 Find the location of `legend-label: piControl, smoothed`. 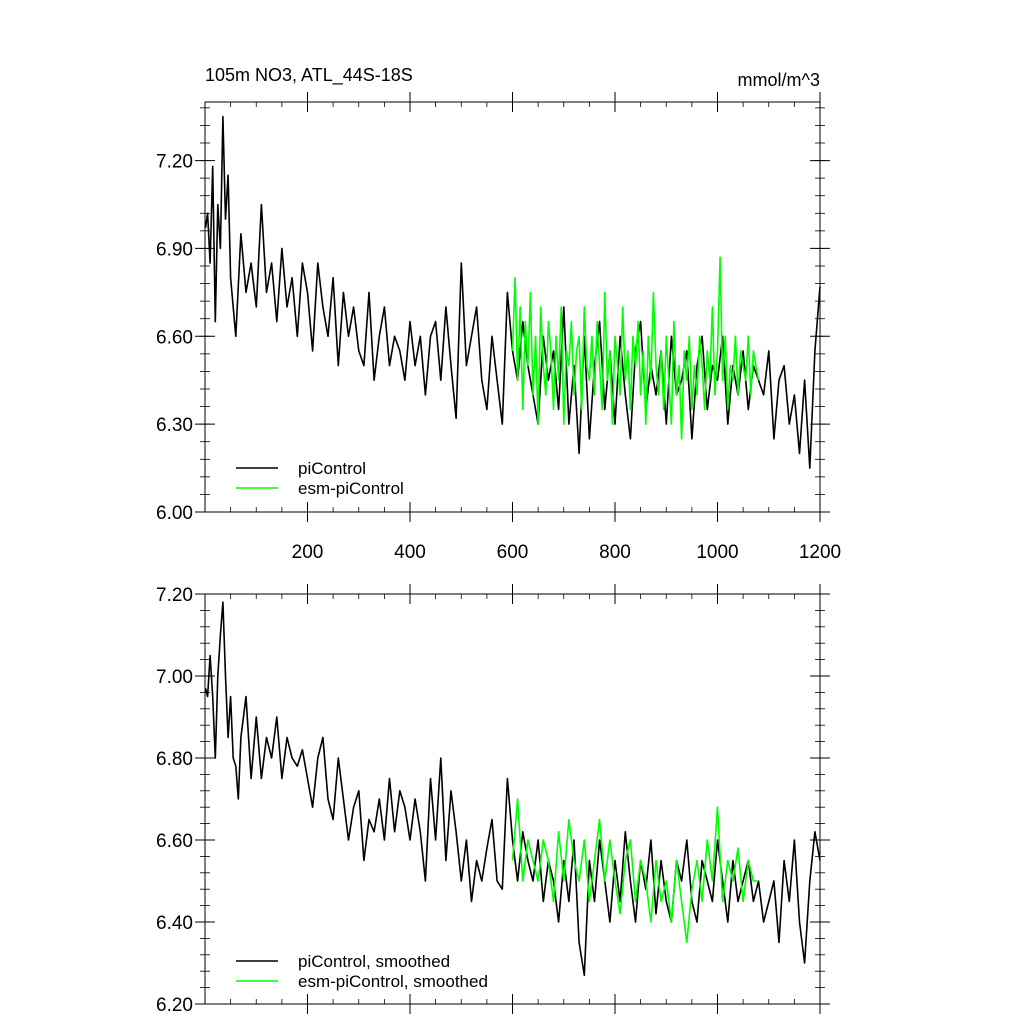

legend-label: piControl, smoothed is located at coordinates (374, 961).